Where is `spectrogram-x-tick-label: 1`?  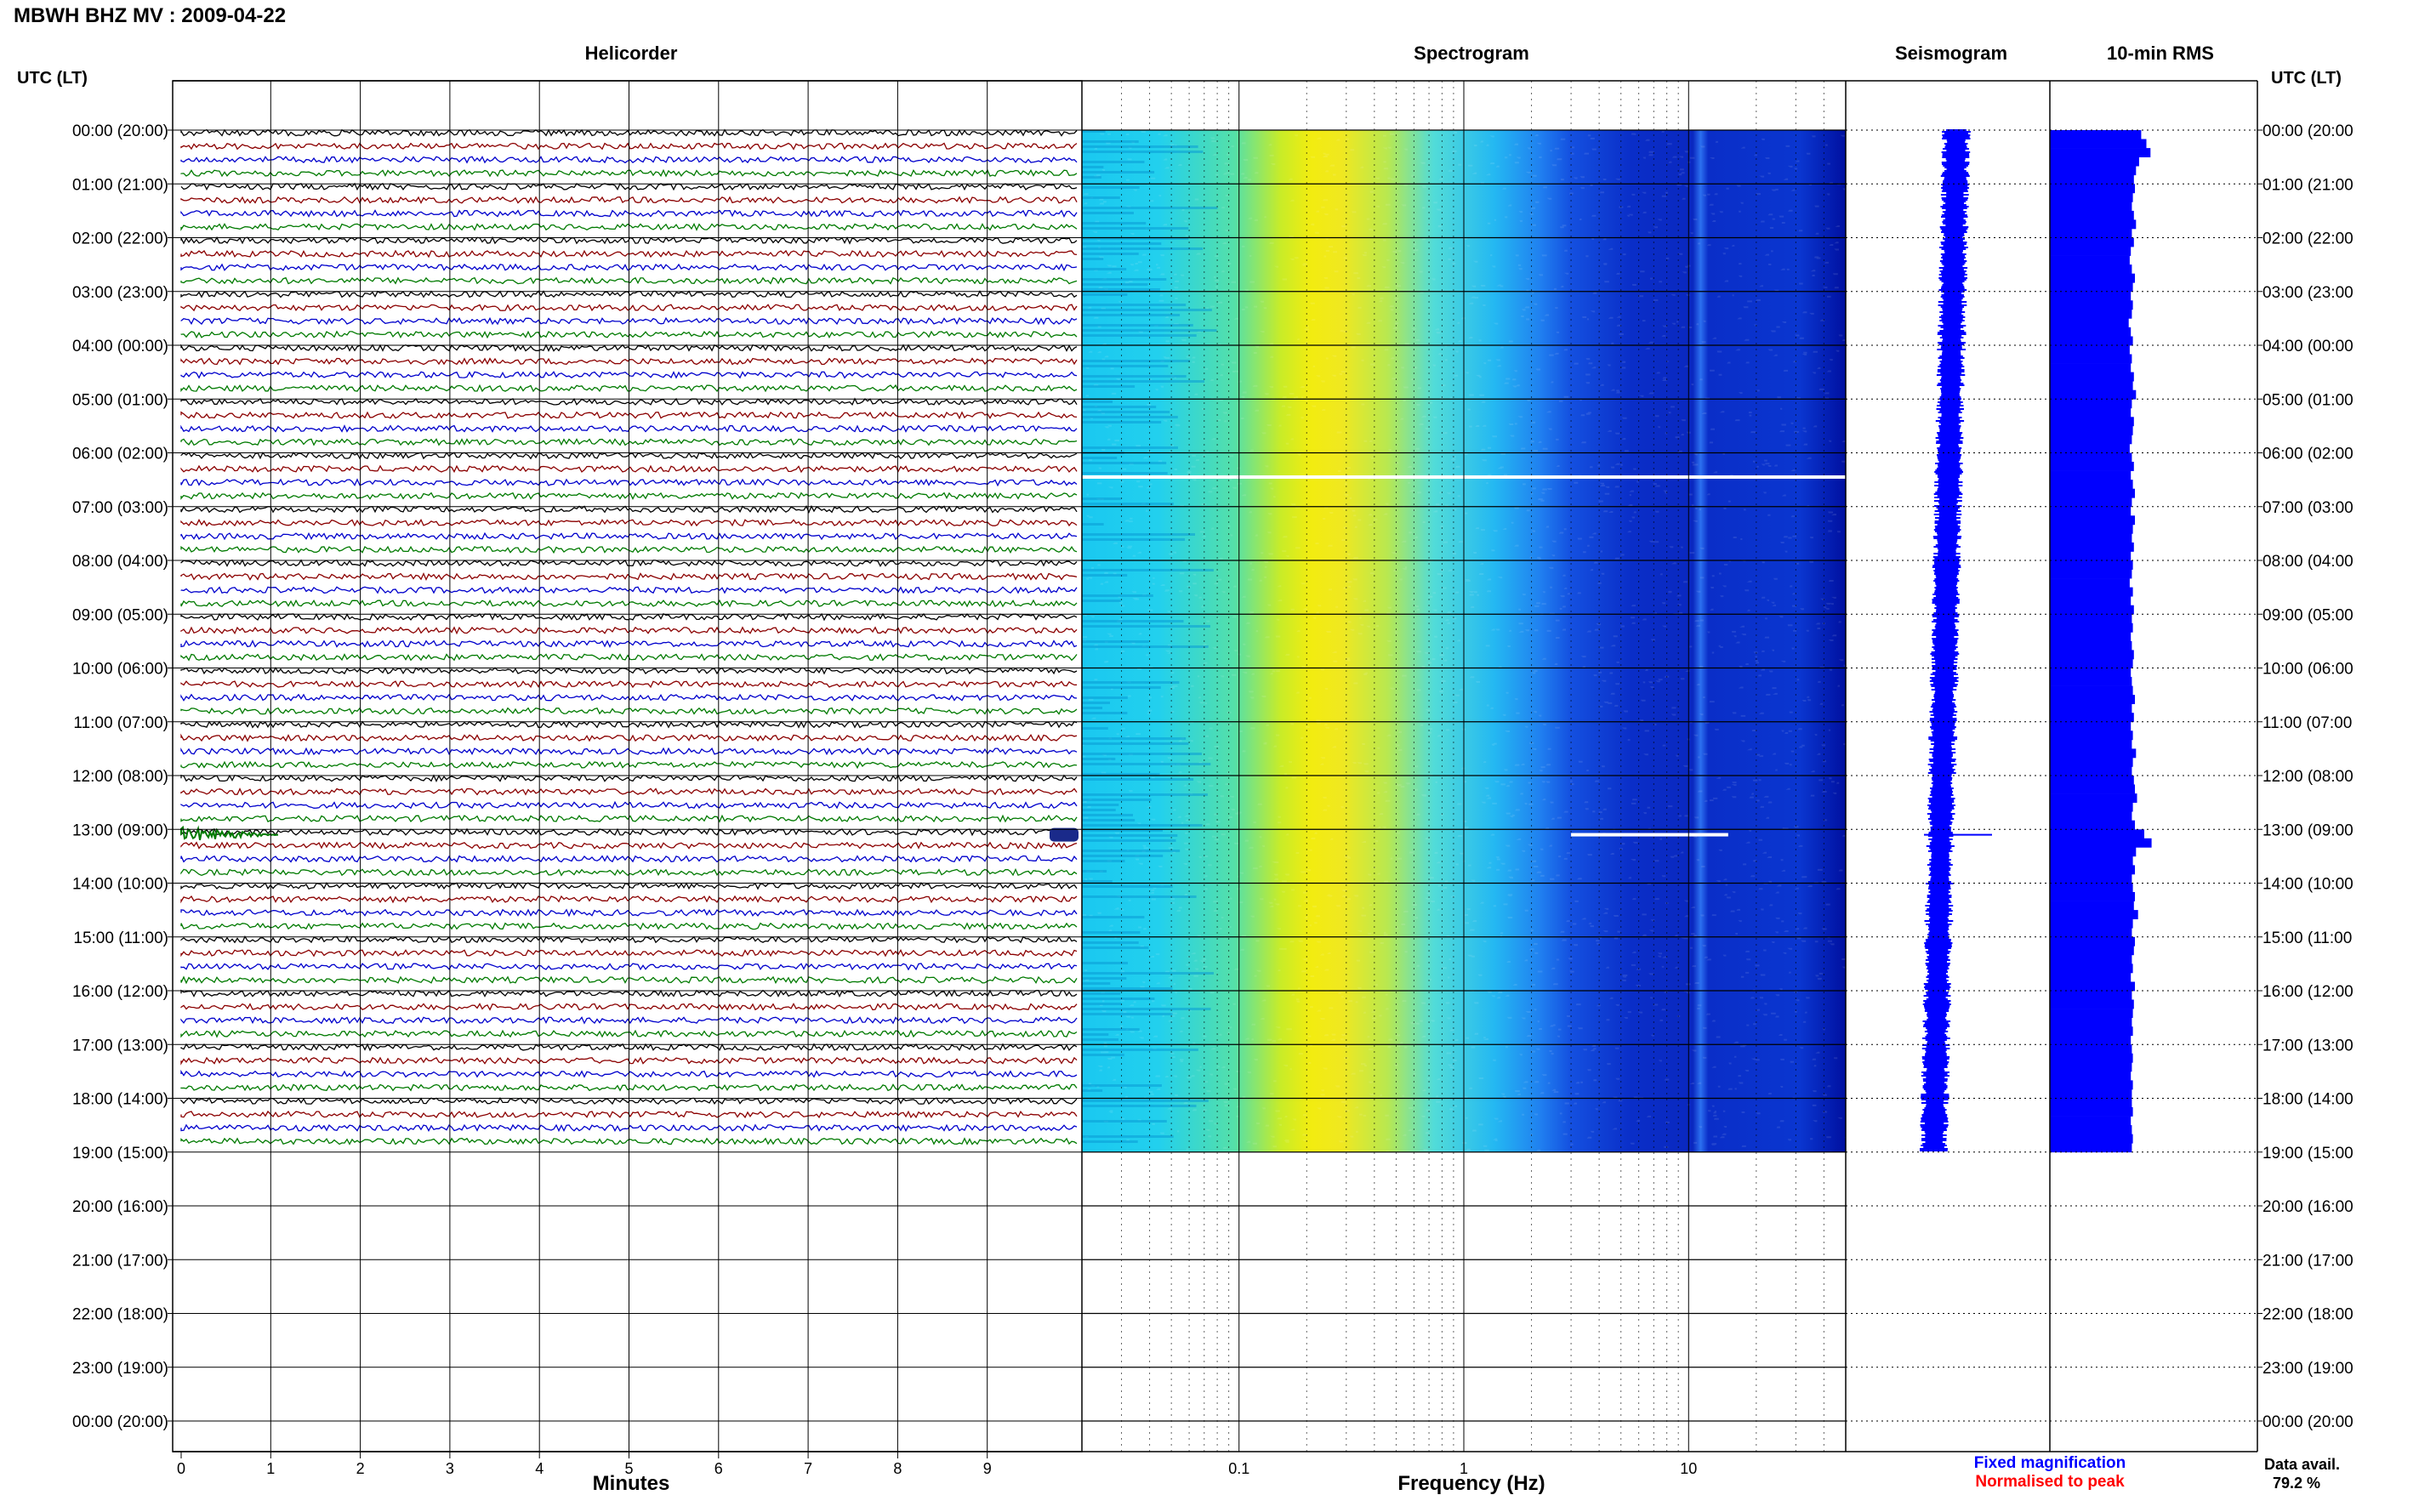 spectrogram-x-tick-label: 1 is located at coordinates (1464, 1468).